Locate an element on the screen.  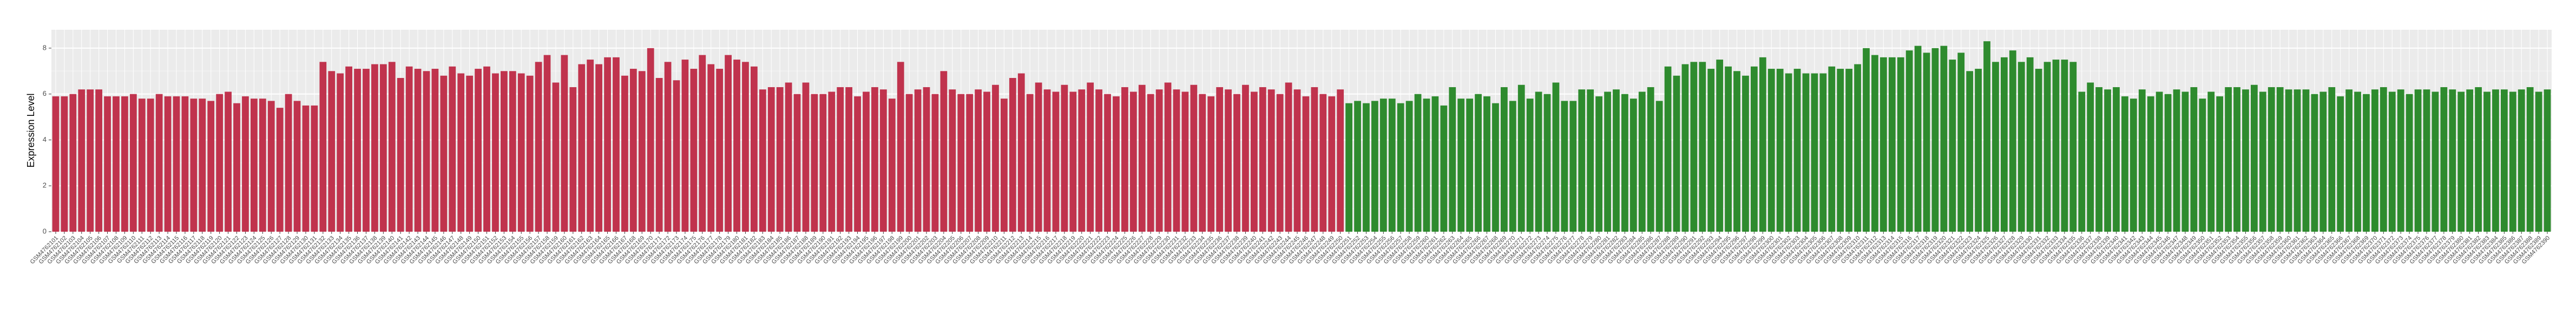
y-tick-label: 0 is located at coordinates (45, 231).